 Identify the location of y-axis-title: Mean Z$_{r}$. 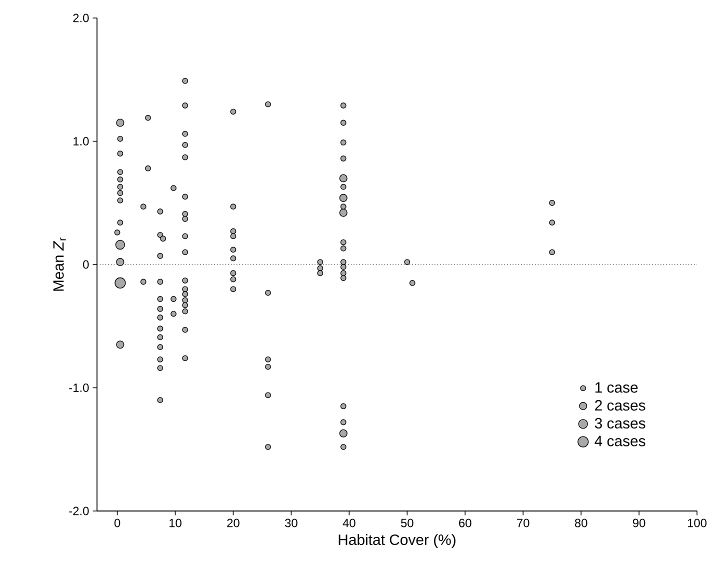
(59, 264).